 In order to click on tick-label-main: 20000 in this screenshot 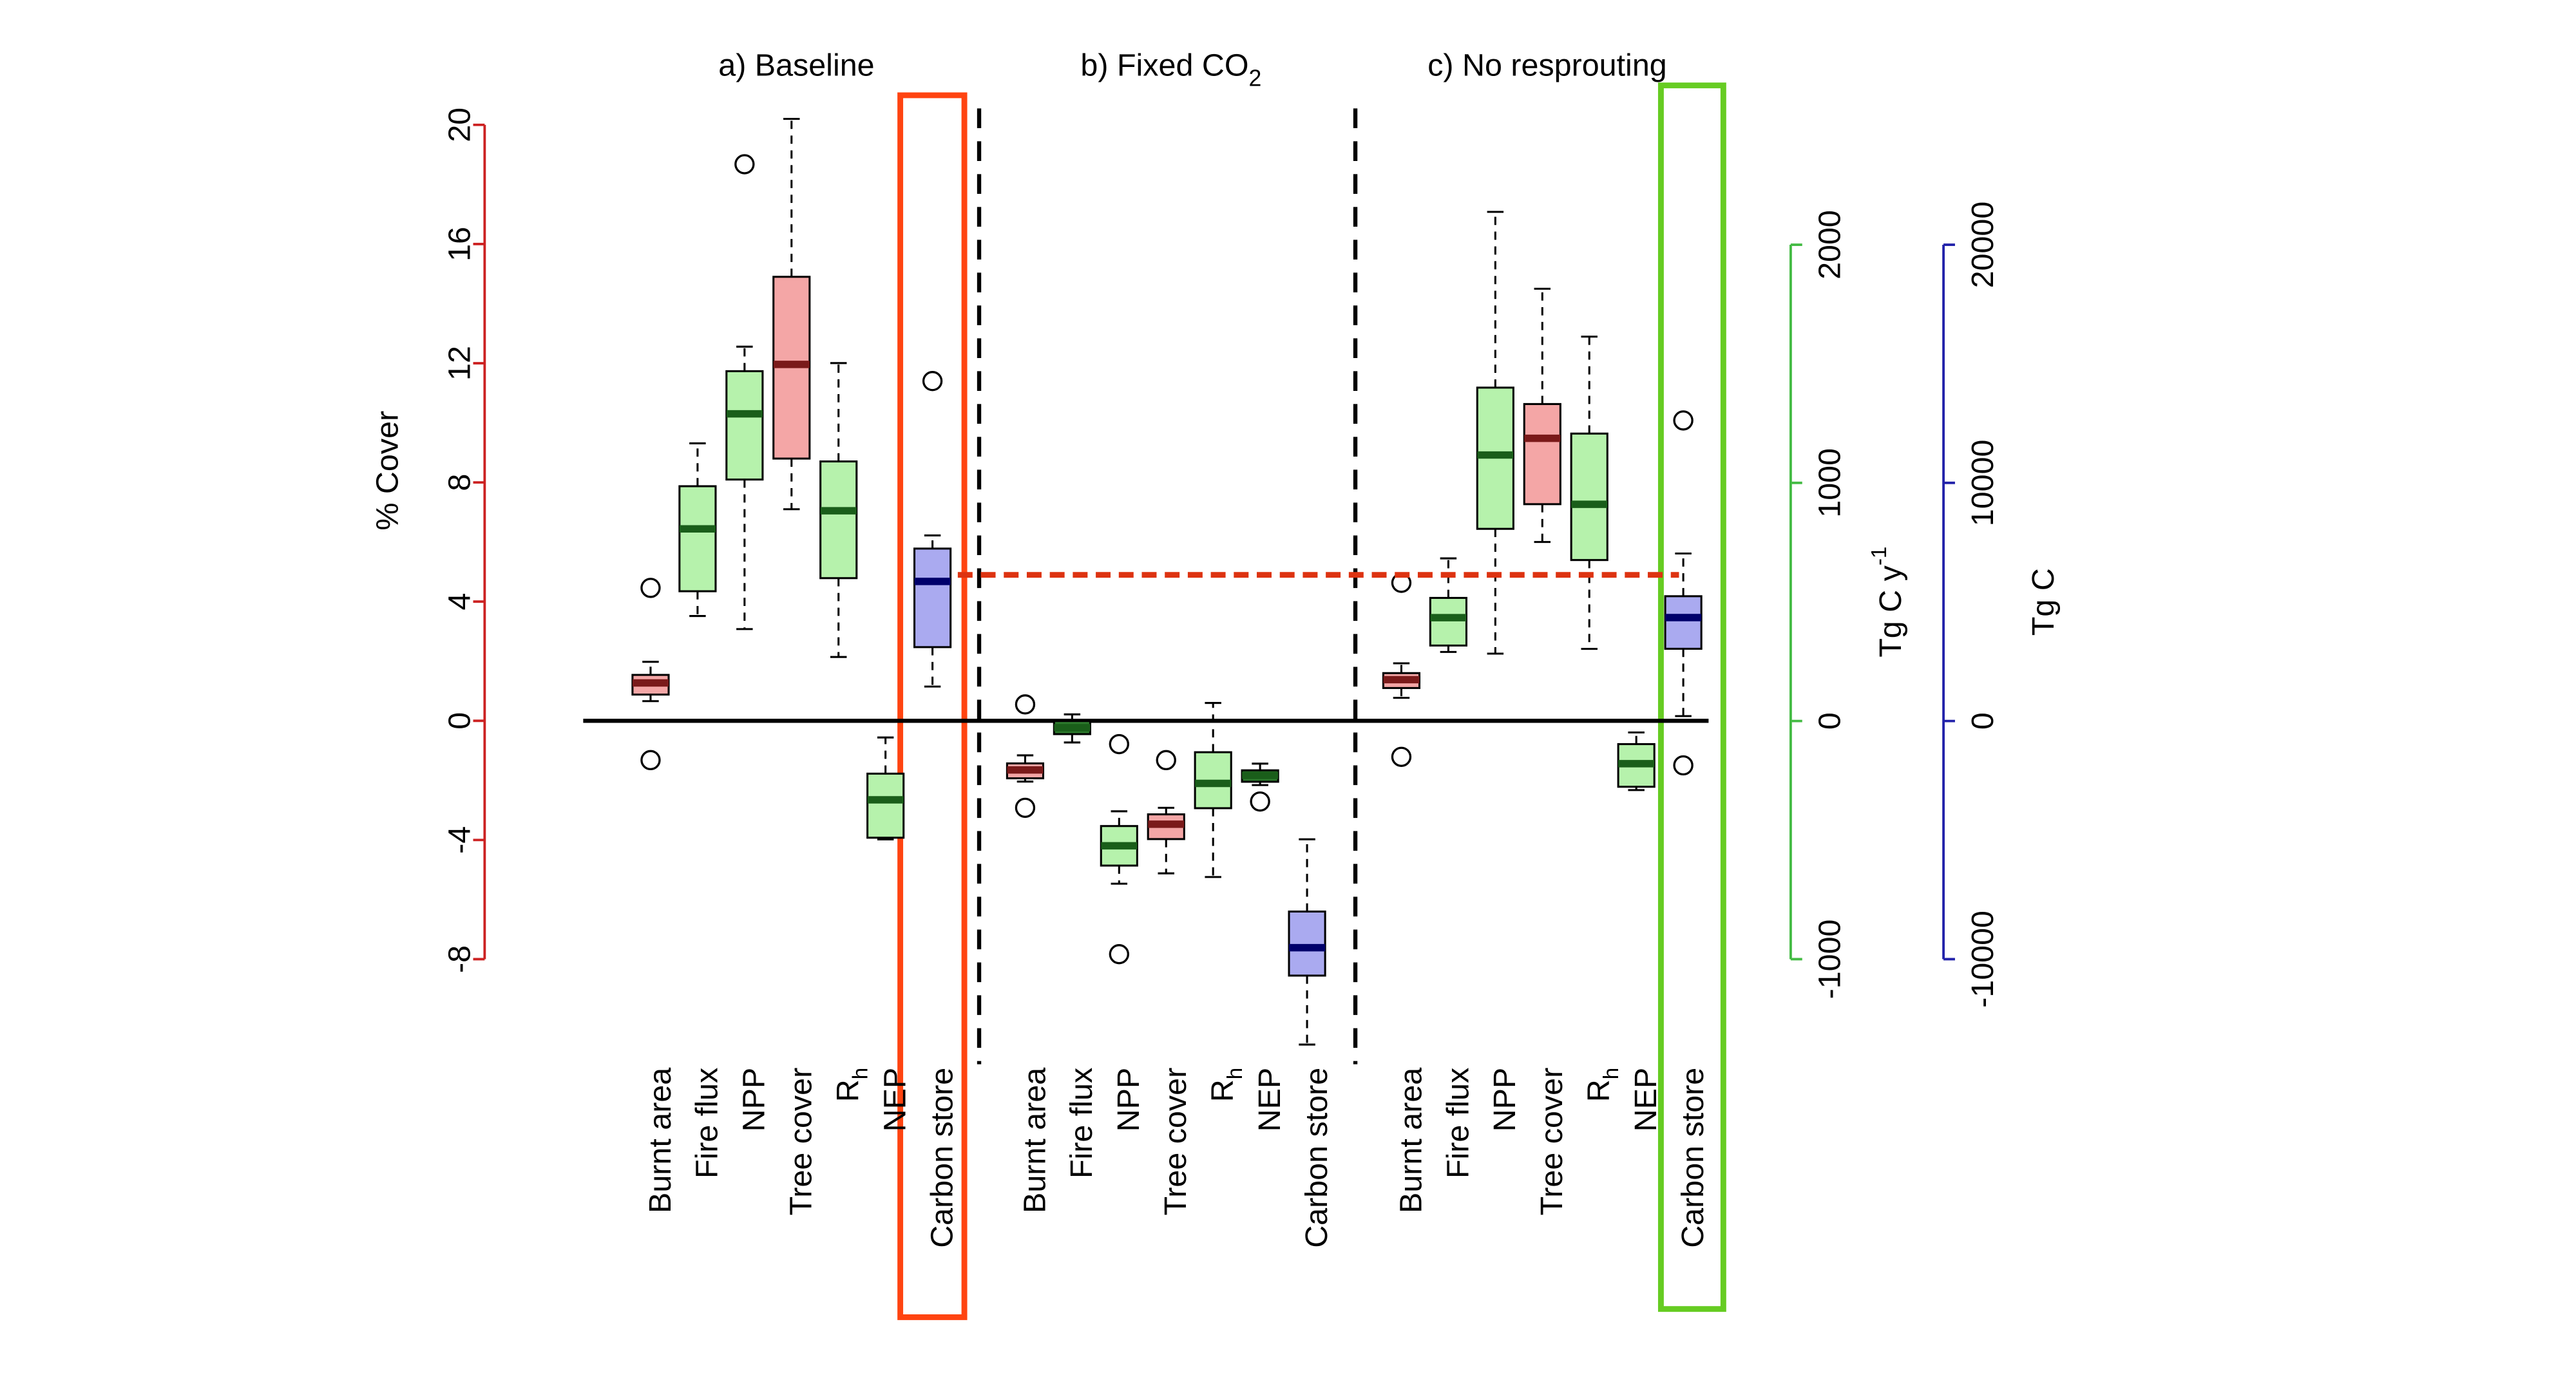, I will do `click(1982, 246)`.